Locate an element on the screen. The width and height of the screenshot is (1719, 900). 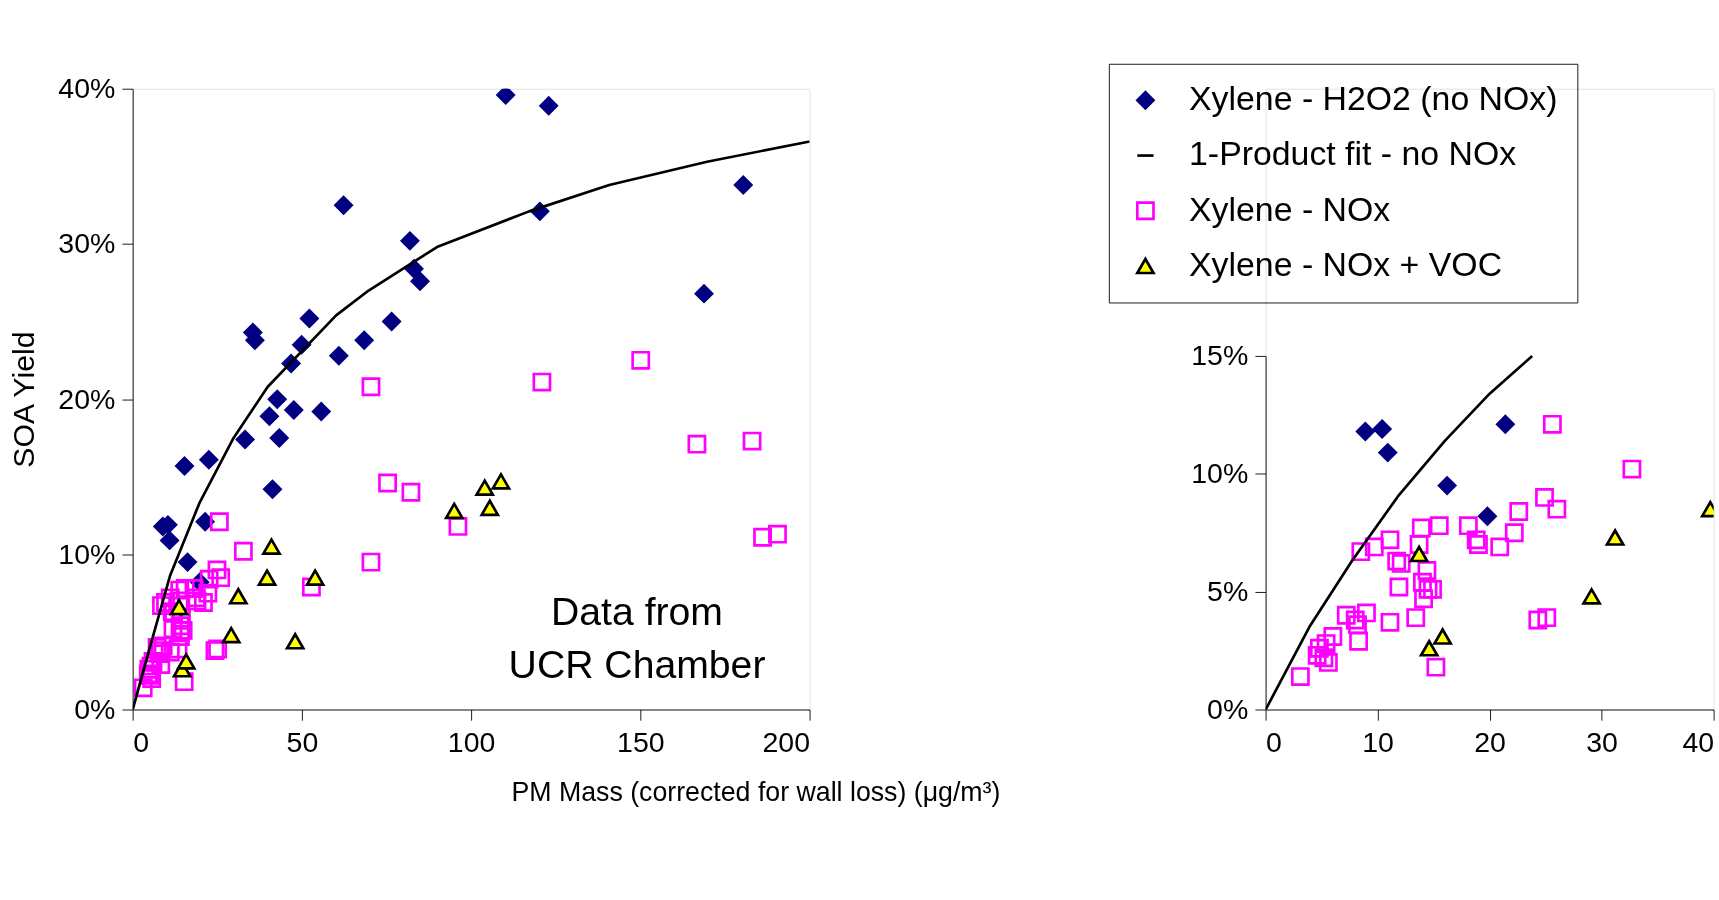
x-tick-label: 40 is located at coordinates (1698, 741).